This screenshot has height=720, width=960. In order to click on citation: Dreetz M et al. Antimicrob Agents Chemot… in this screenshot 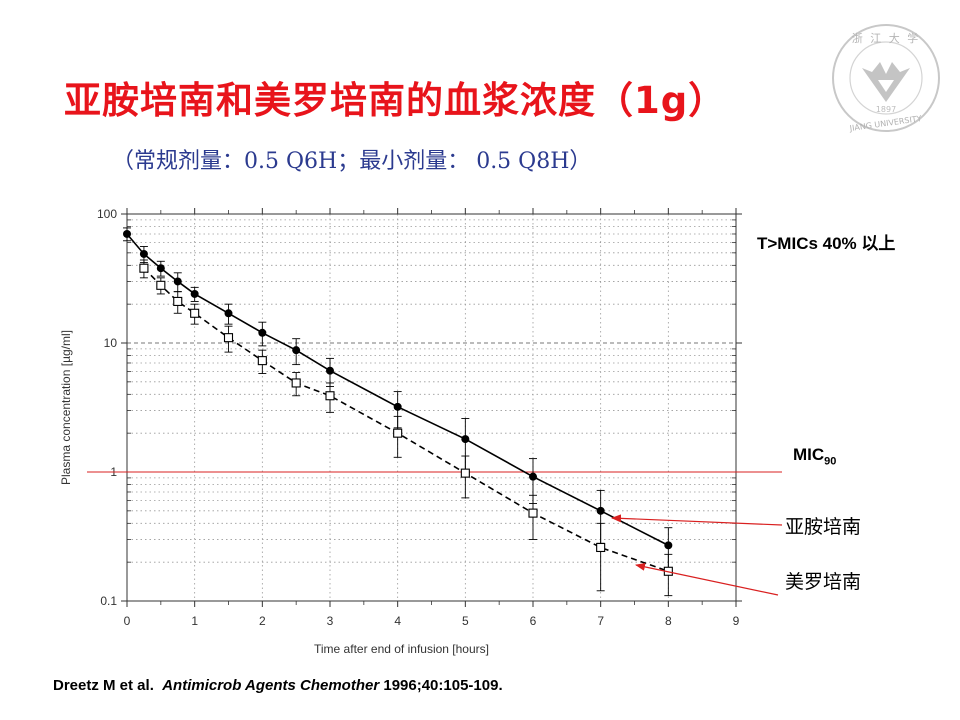, I will do `click(278, 685)`.